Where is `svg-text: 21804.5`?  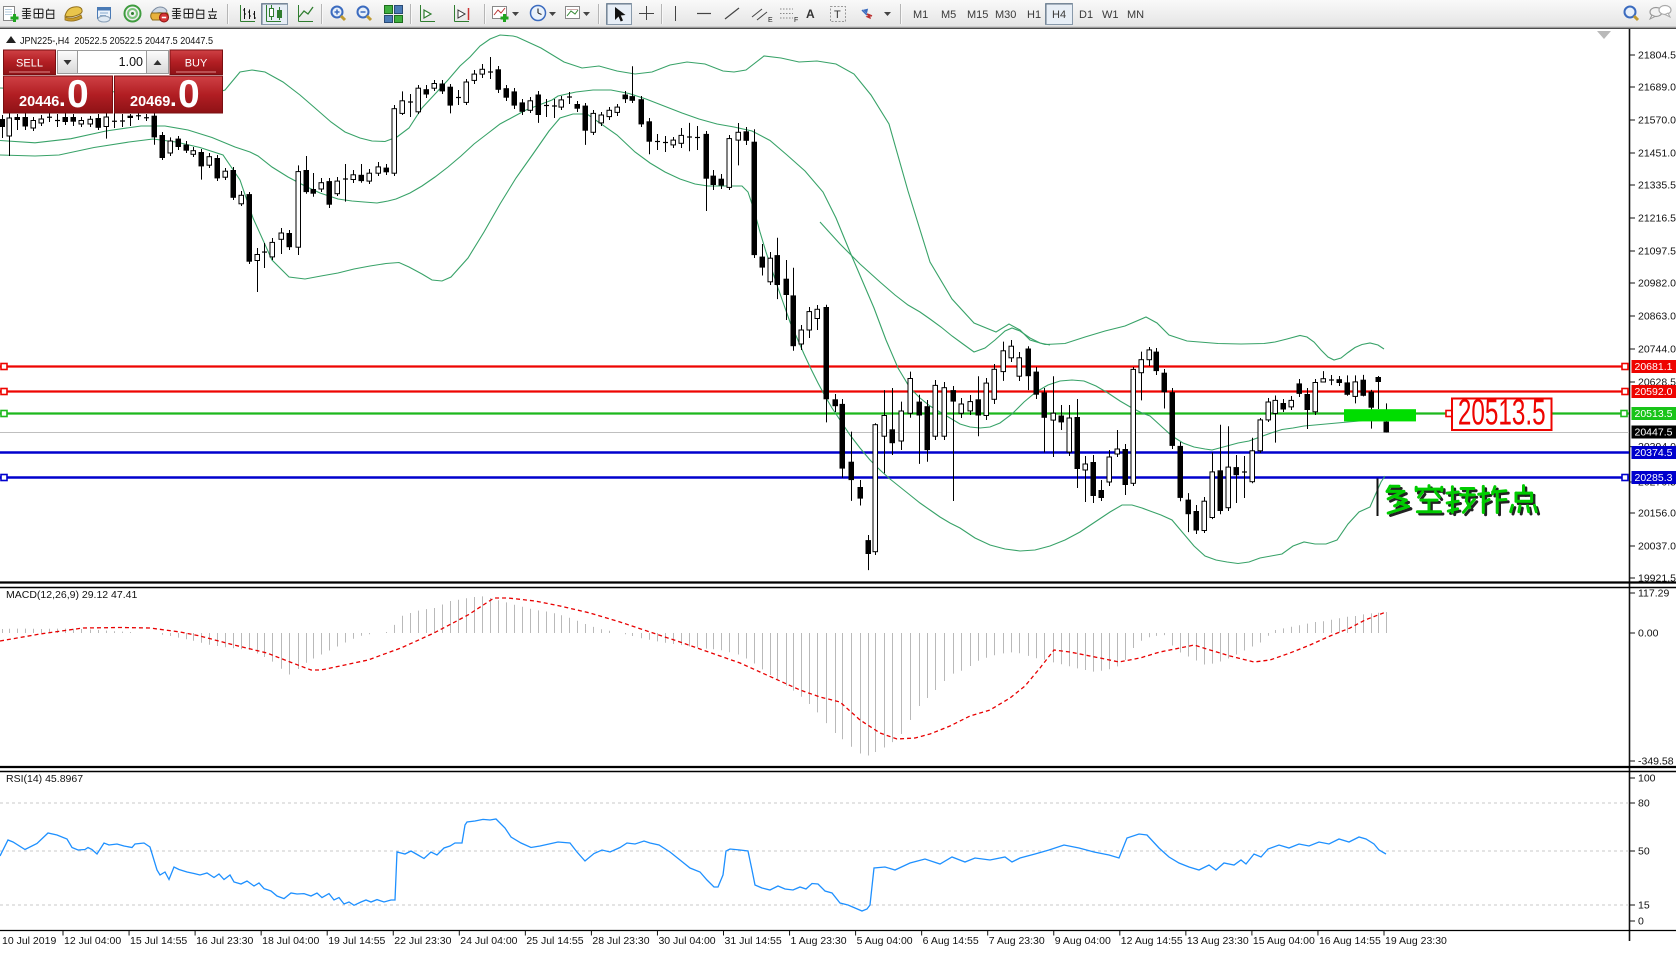
svg-text: 21804.5 is located at coordinates (1657, 56).